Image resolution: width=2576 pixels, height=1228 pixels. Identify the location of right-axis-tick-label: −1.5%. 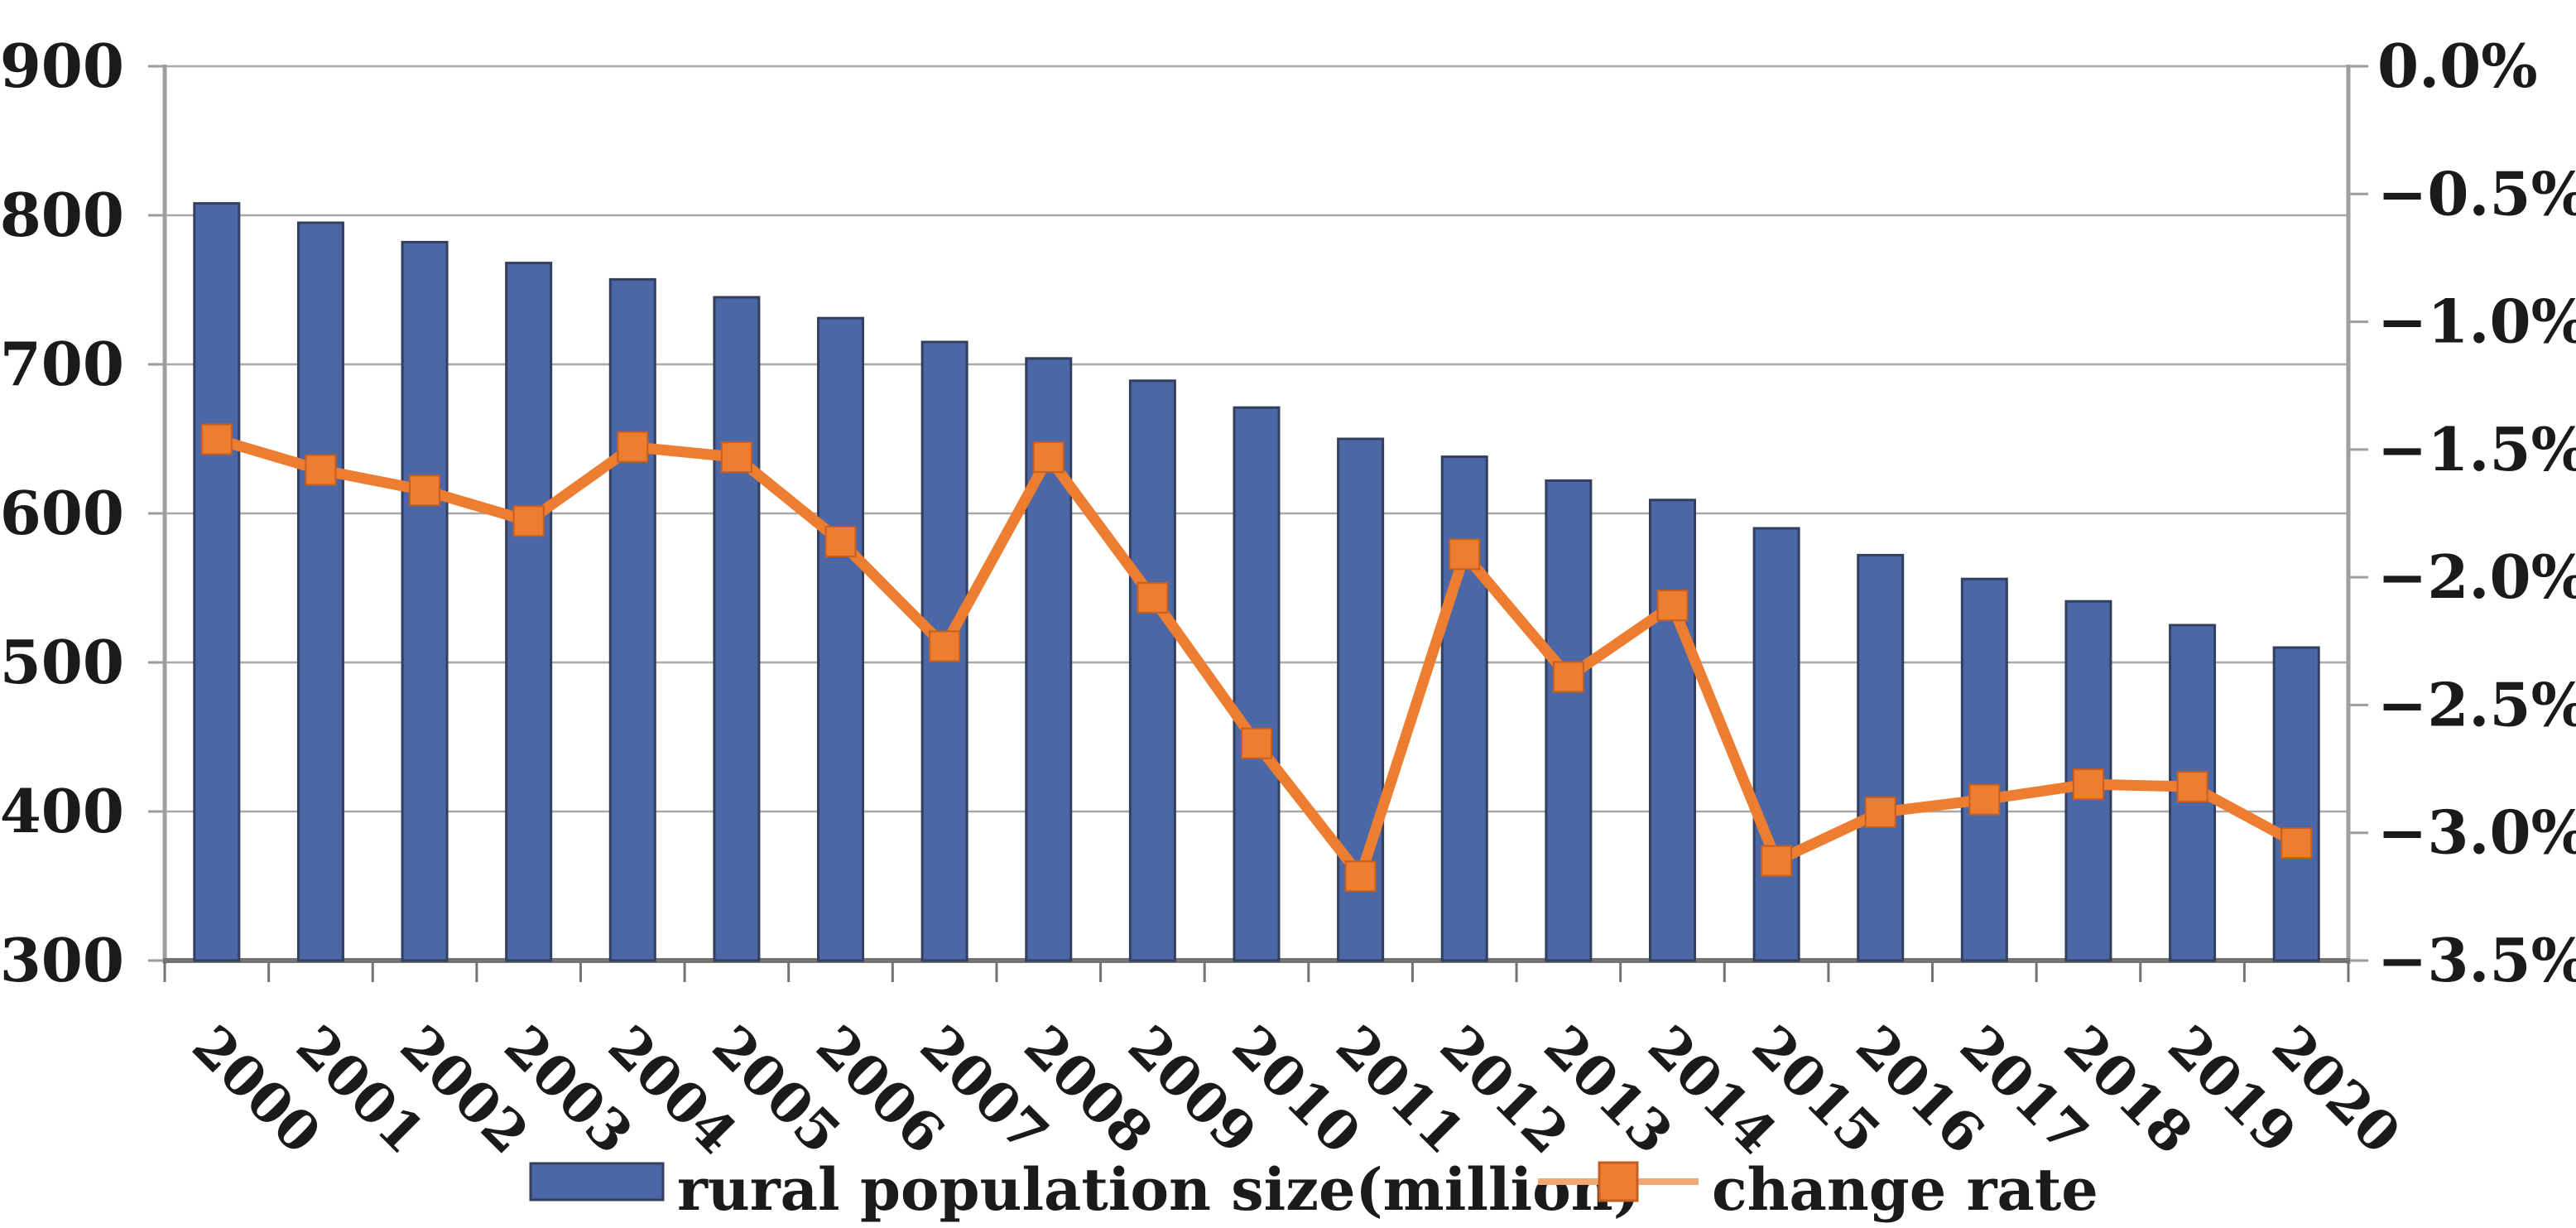
(2476, 449).